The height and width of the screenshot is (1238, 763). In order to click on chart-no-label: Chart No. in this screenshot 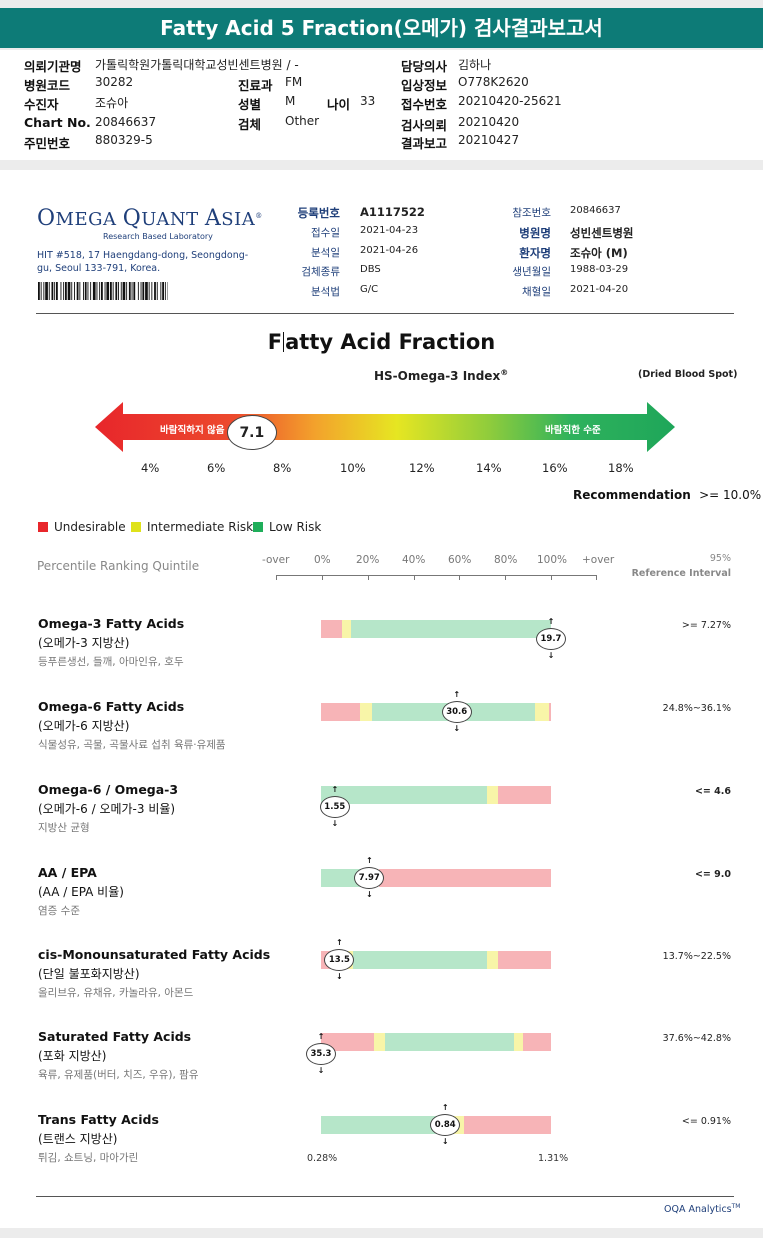, I will do `click(57, 122)`.